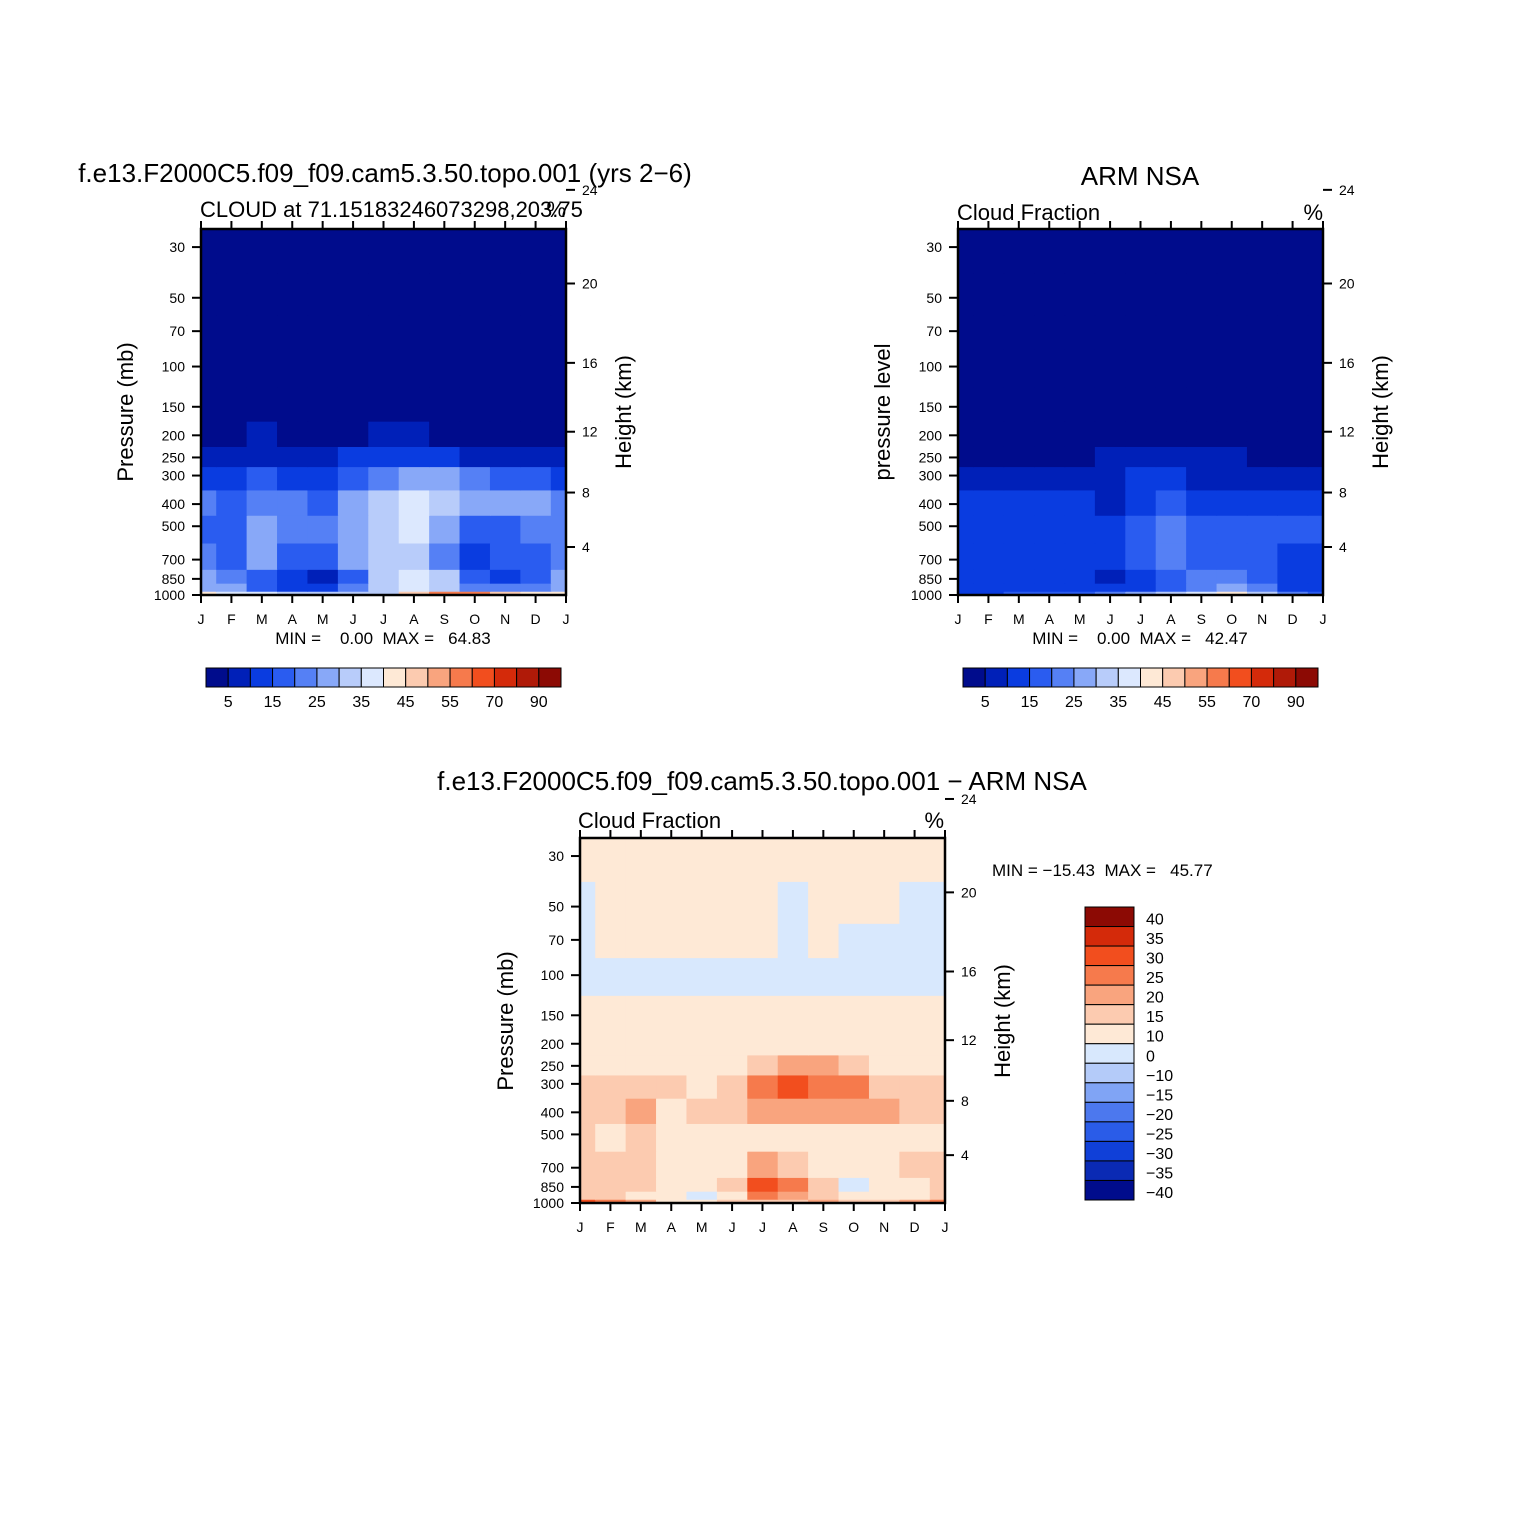 This screenshot has width=1524, height=1524. Describe the element at coordinates (1159, 1095) in the screenshot. I see `colorbar-label: −15` at that location.